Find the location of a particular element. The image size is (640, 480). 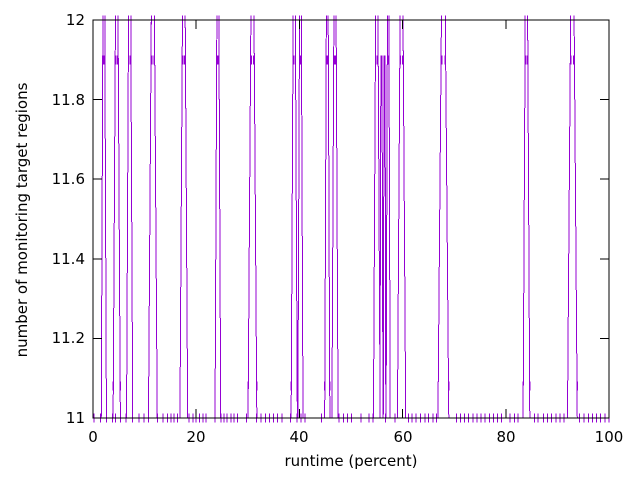

y-tick-label: 12 is located at coordinates (75, 20).